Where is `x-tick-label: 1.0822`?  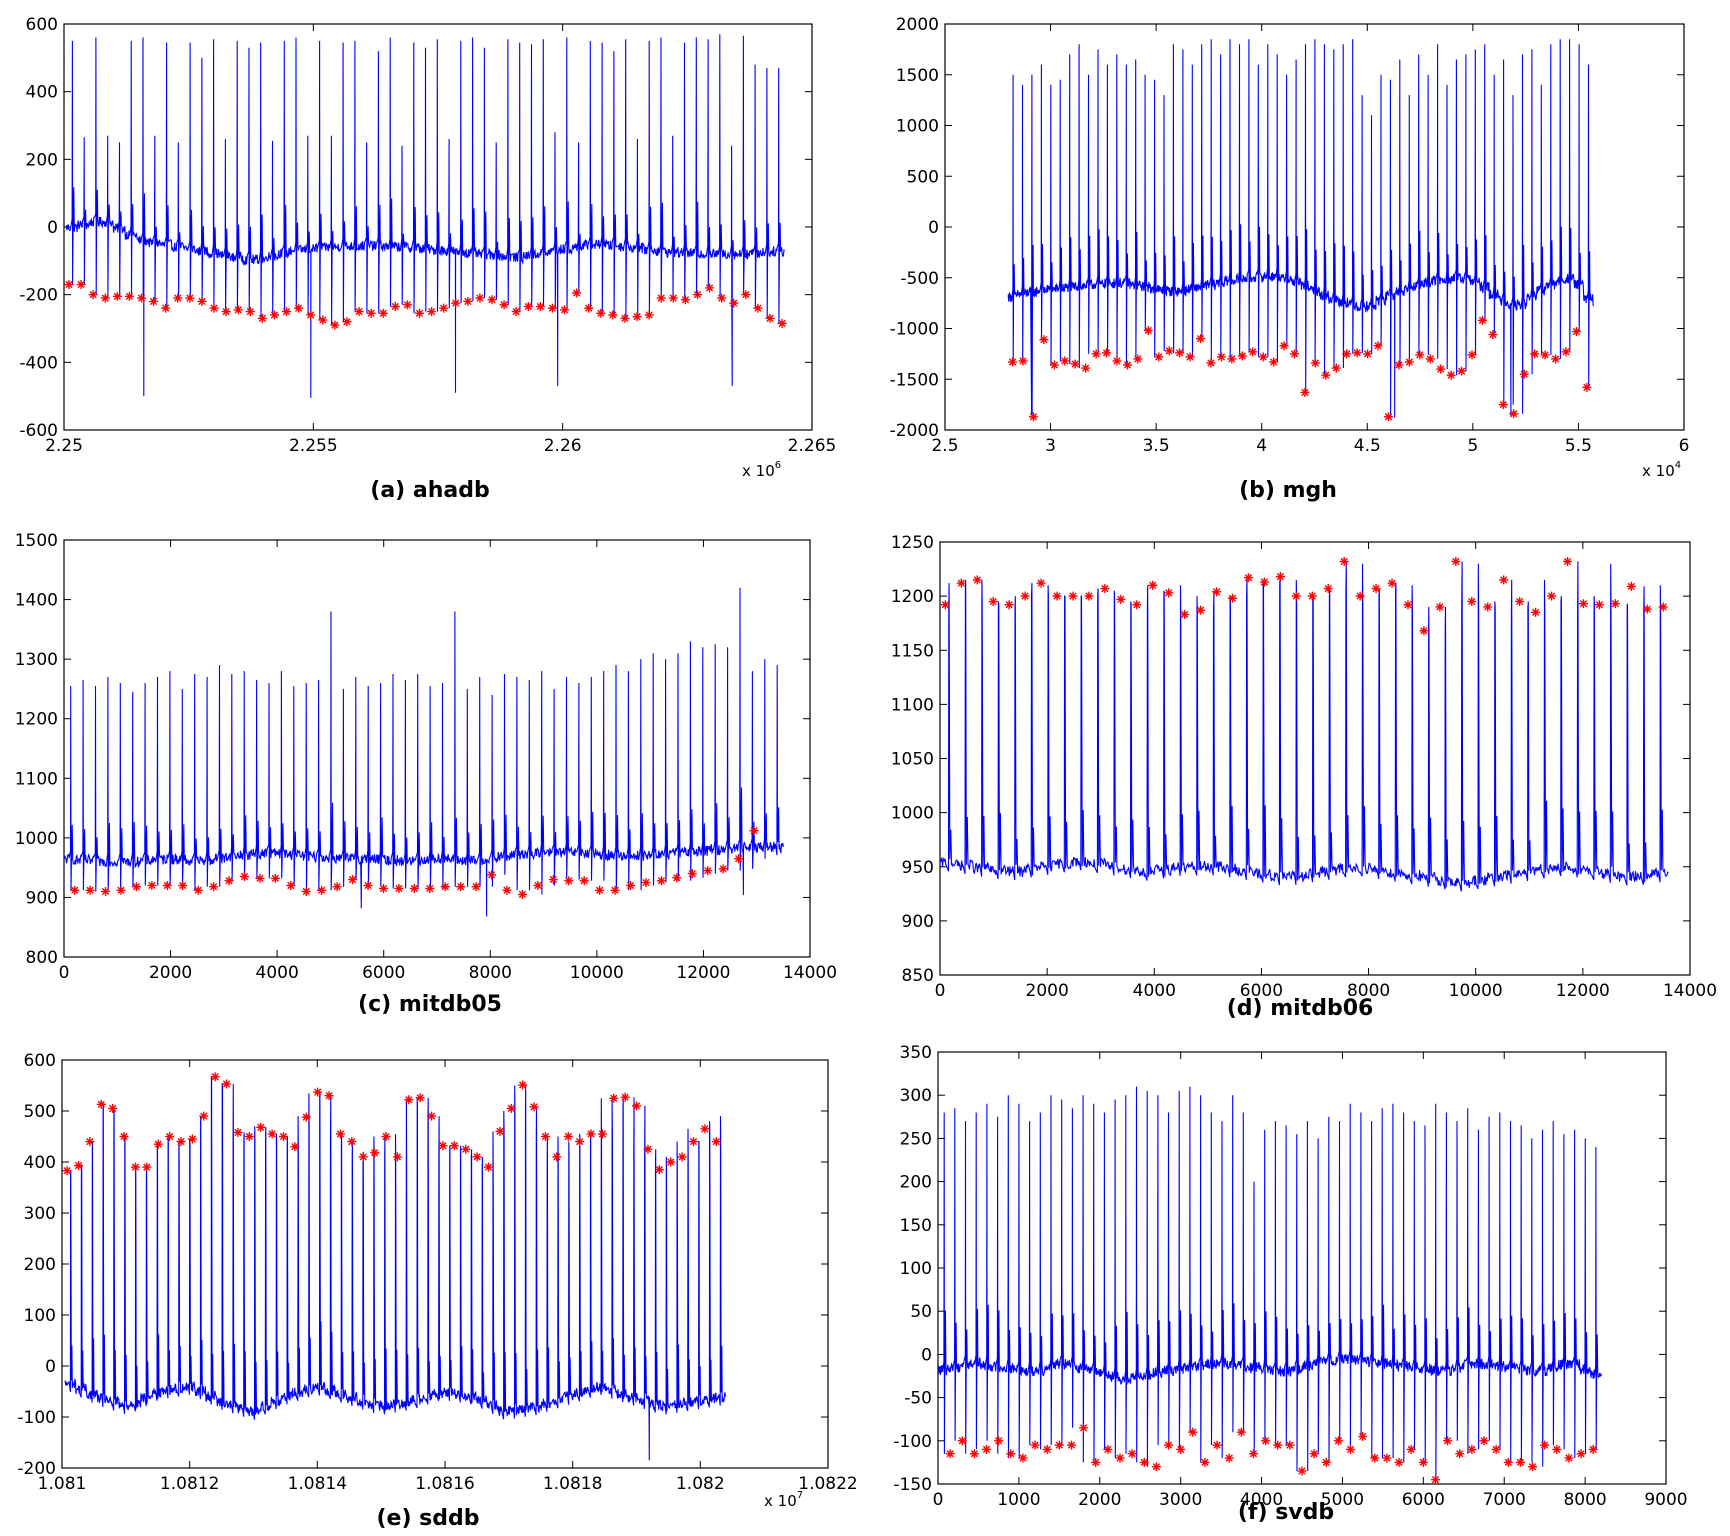 x-tick-label: 1.0822 is located at coordinates (827, 1484).